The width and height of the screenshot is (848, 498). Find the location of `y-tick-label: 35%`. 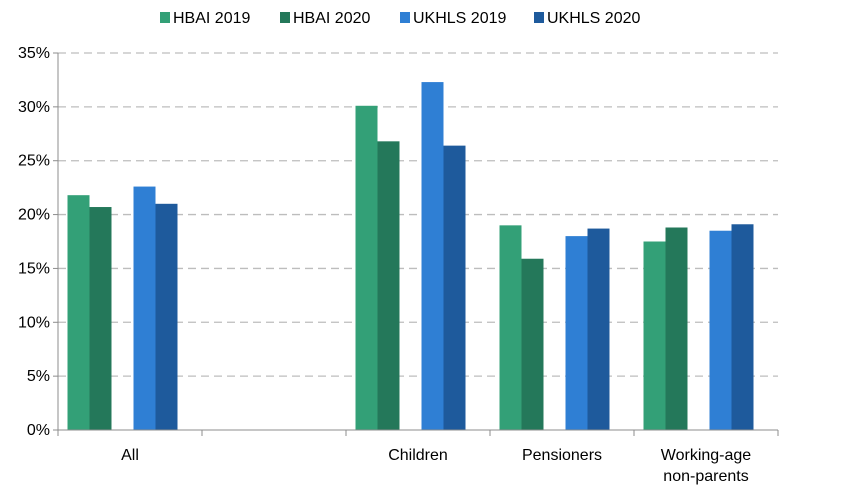

y-tick-label: 35% is located at coordinates (34, 53).